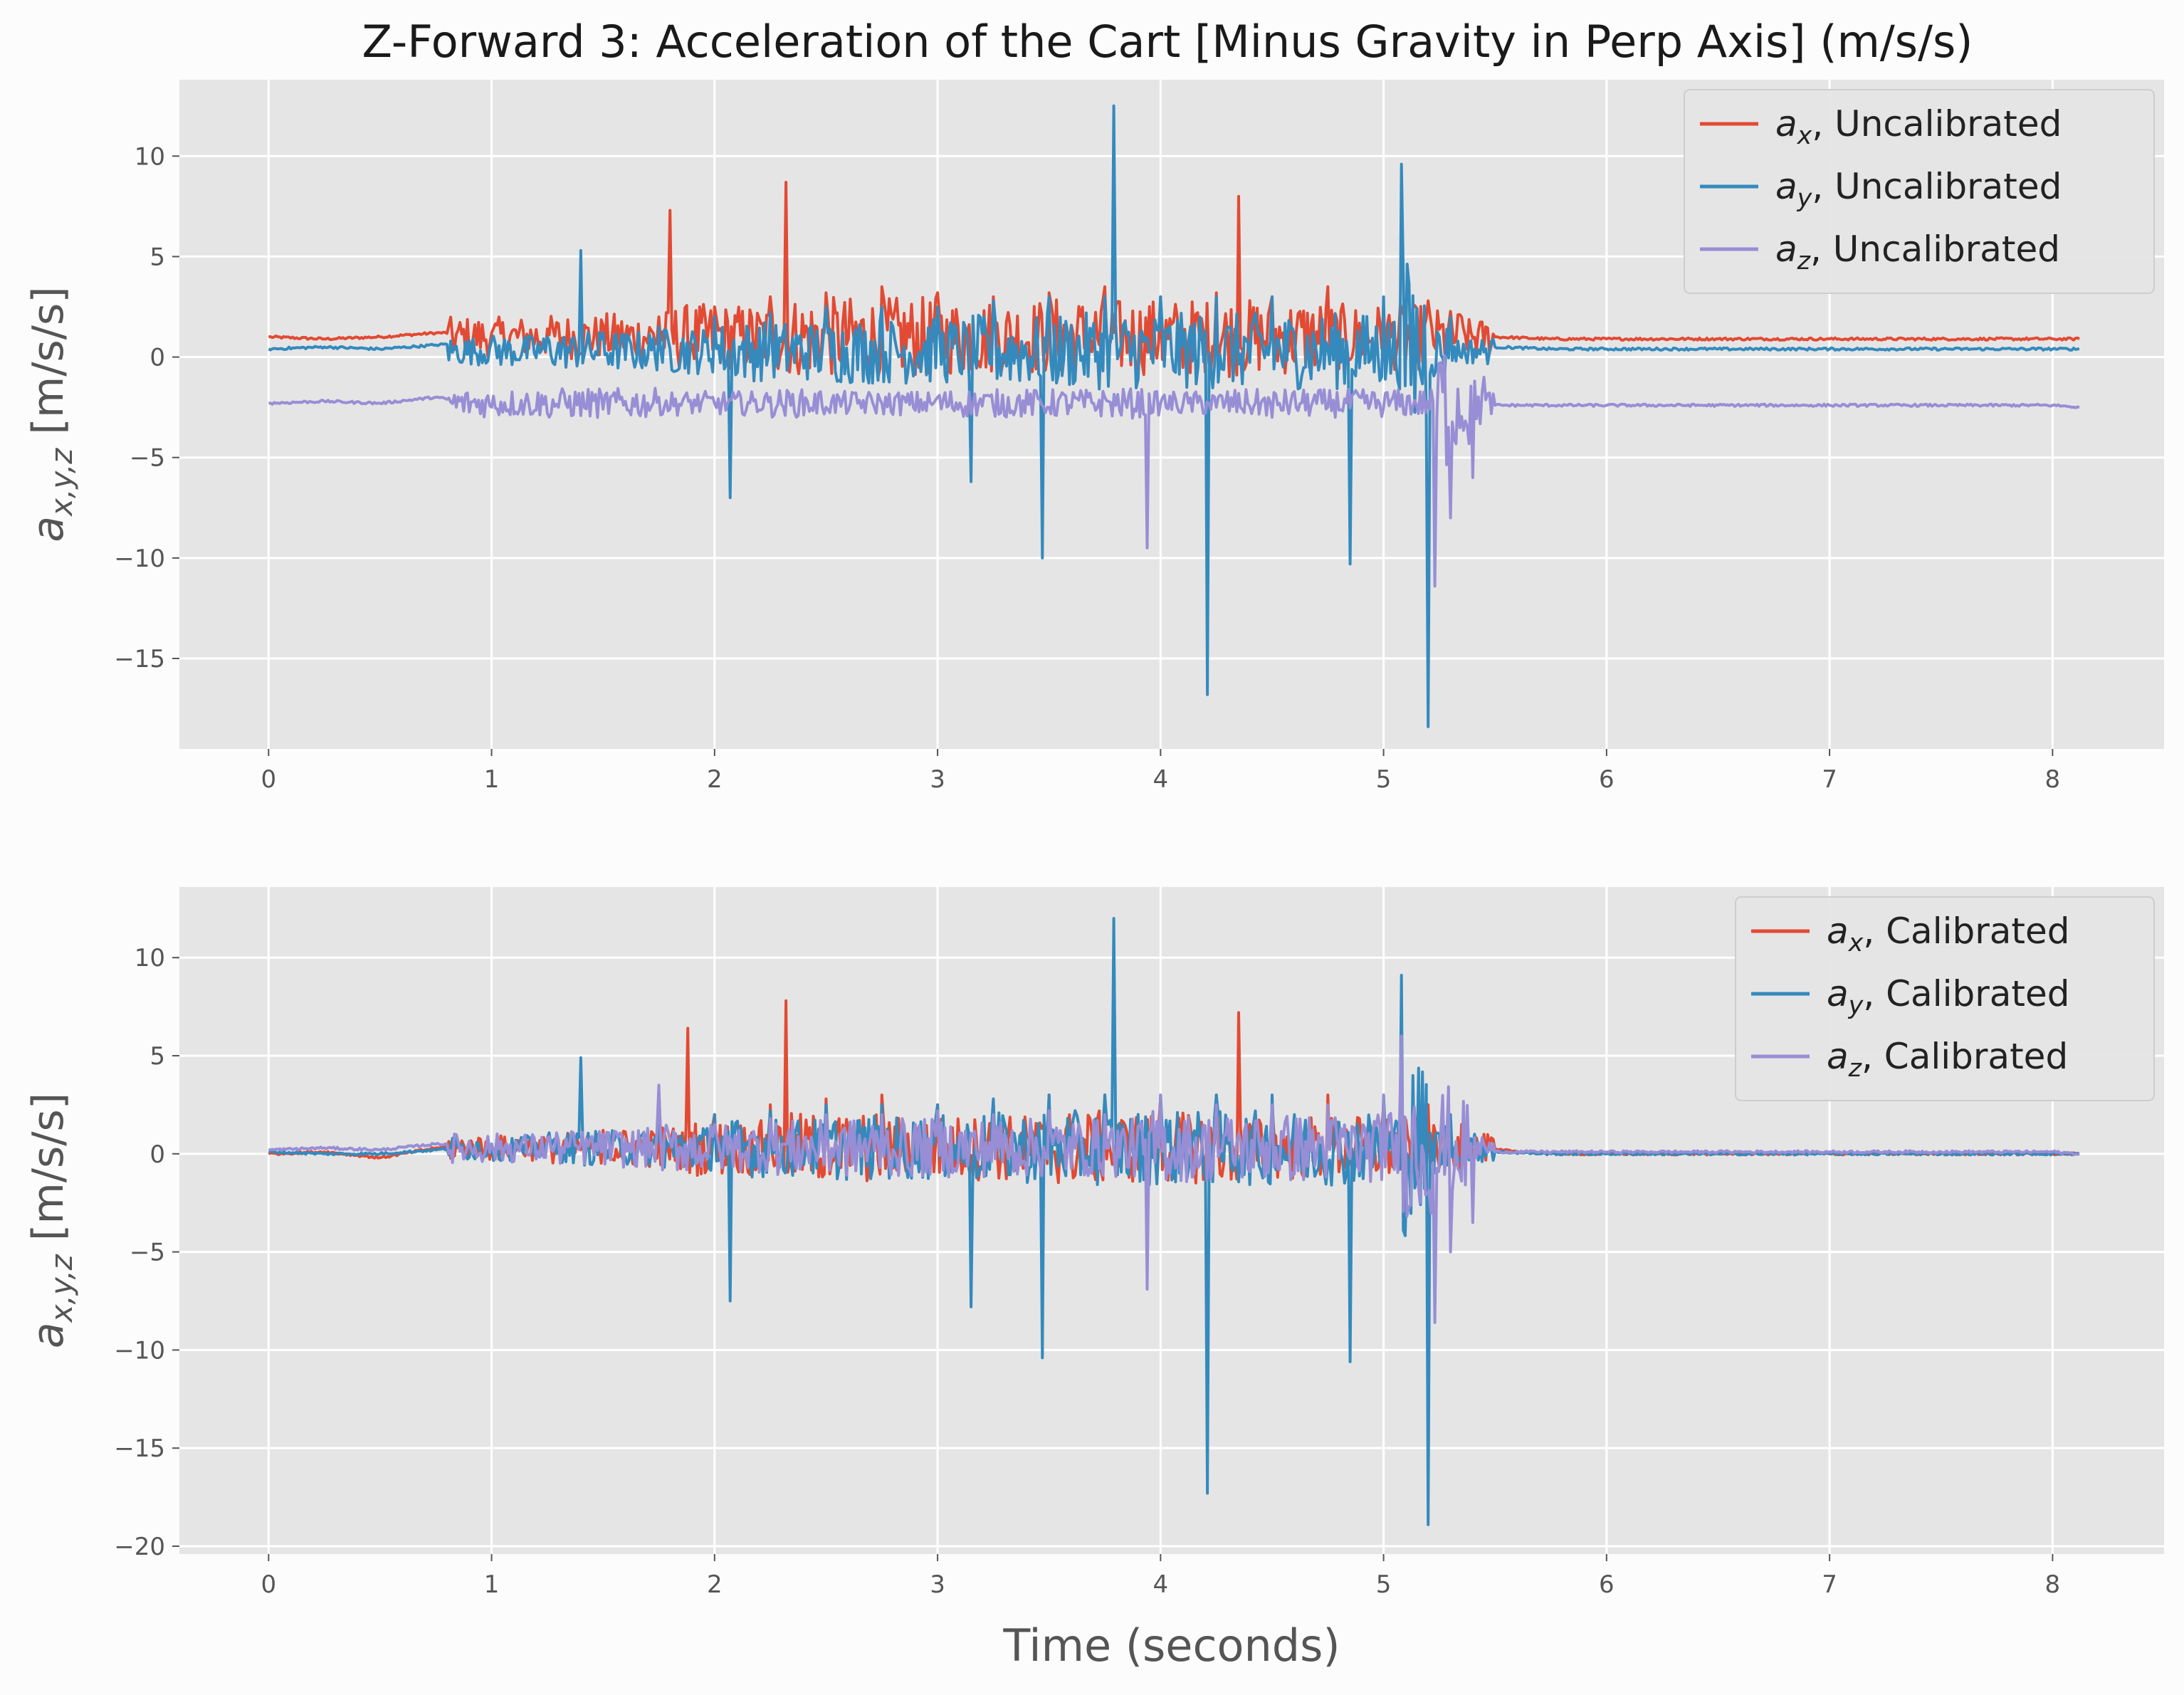  I want to click on legend-label: ay, Uncalibrated, so click(1918, 189).